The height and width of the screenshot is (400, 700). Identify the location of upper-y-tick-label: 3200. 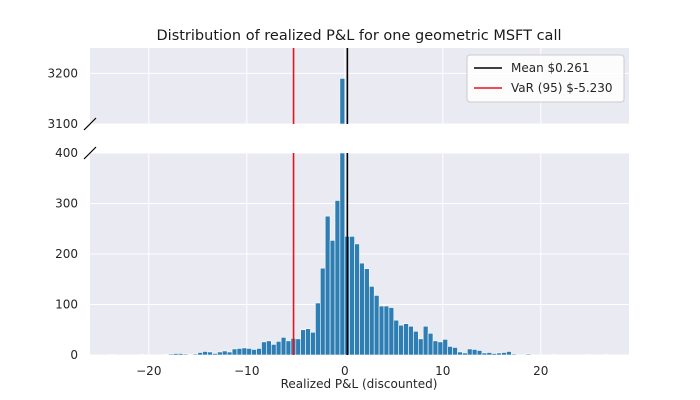
(62, 73).